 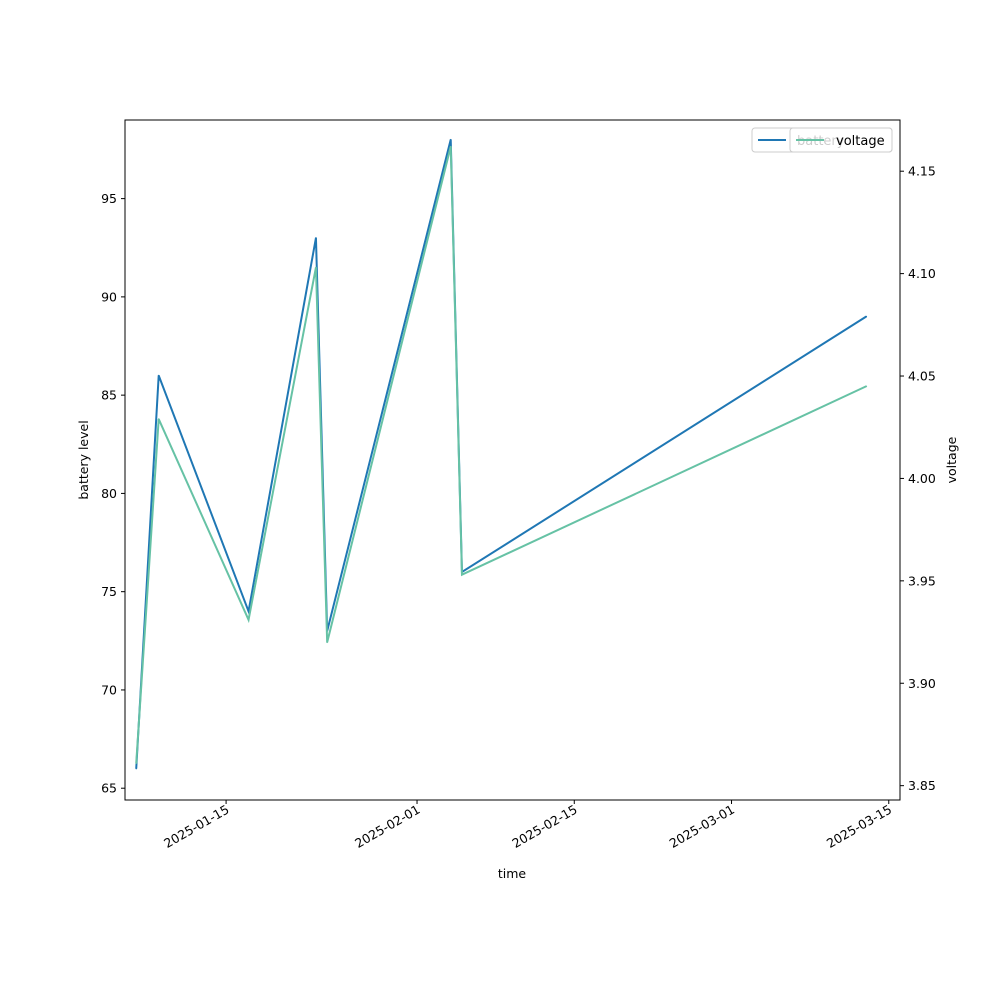 I want to click on legend-right-axis: voltage, so click(x=841, y=140).